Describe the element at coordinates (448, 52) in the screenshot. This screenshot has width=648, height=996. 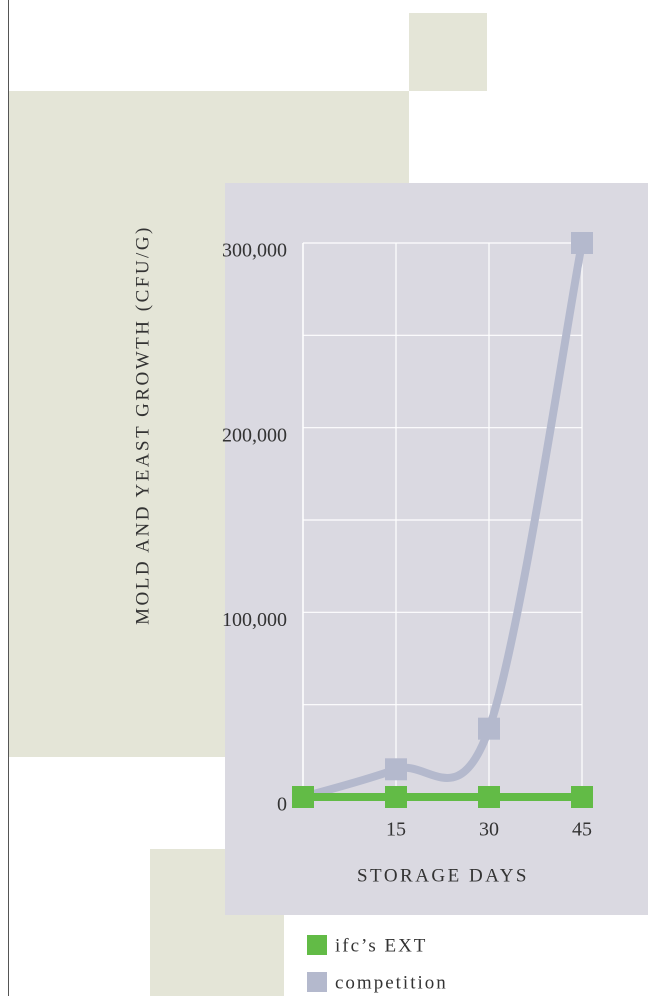
I see `deco-block` at that location.